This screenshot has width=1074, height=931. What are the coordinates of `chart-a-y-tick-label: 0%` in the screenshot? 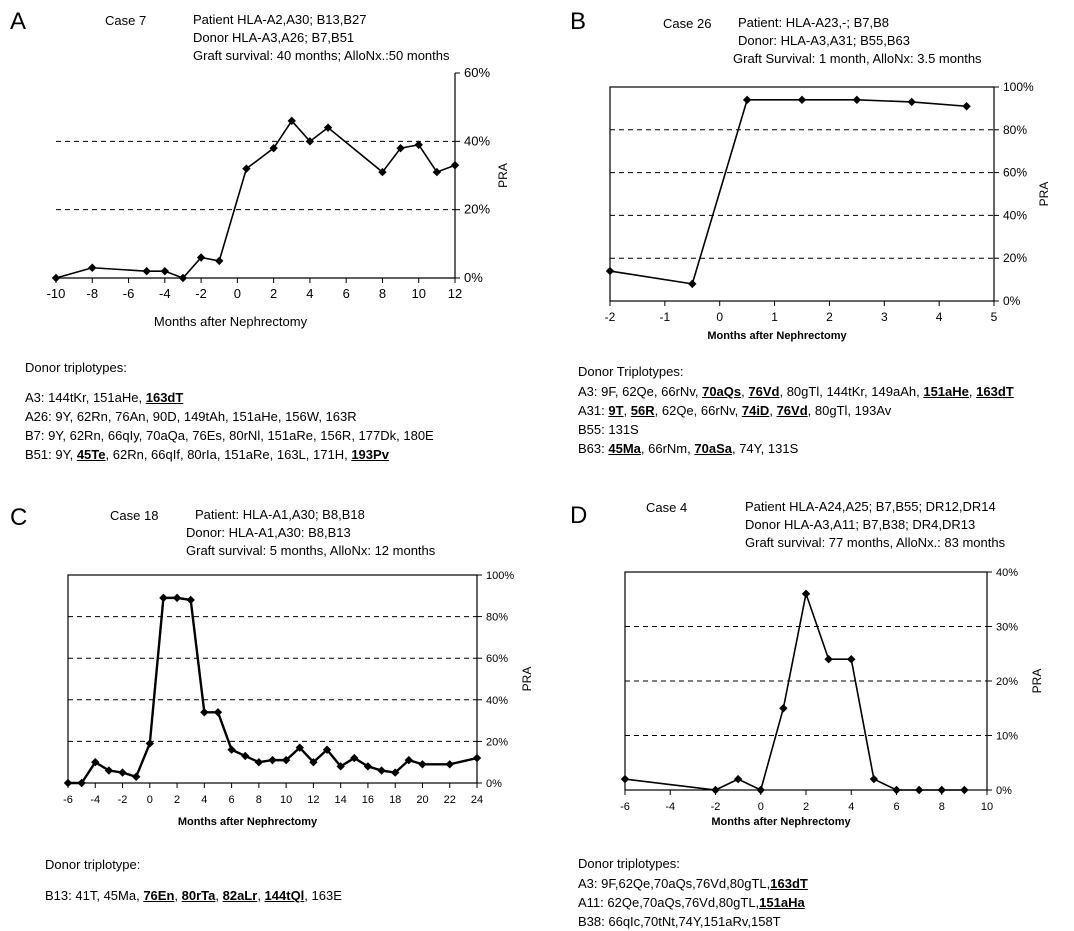 It's located at (473, 277).